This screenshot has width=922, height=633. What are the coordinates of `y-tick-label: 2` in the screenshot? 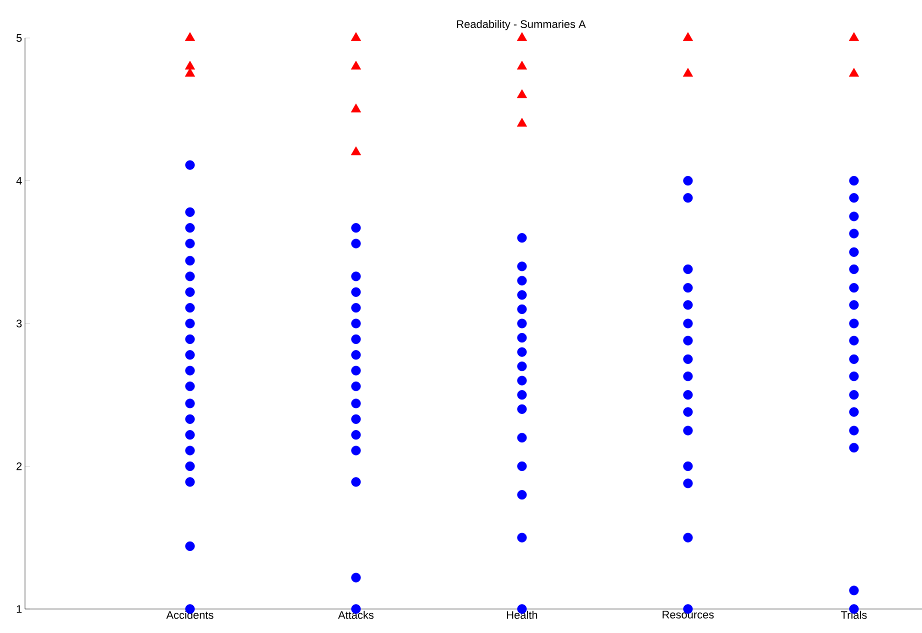 It's located at (19, 466).